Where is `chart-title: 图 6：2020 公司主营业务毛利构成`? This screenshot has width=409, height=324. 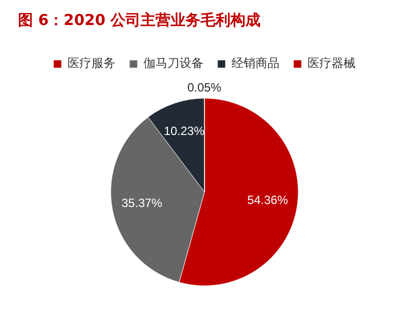 chart-title: 图 6：2020 公司主营业务毛利构成 is located at coordinates (139, 19).